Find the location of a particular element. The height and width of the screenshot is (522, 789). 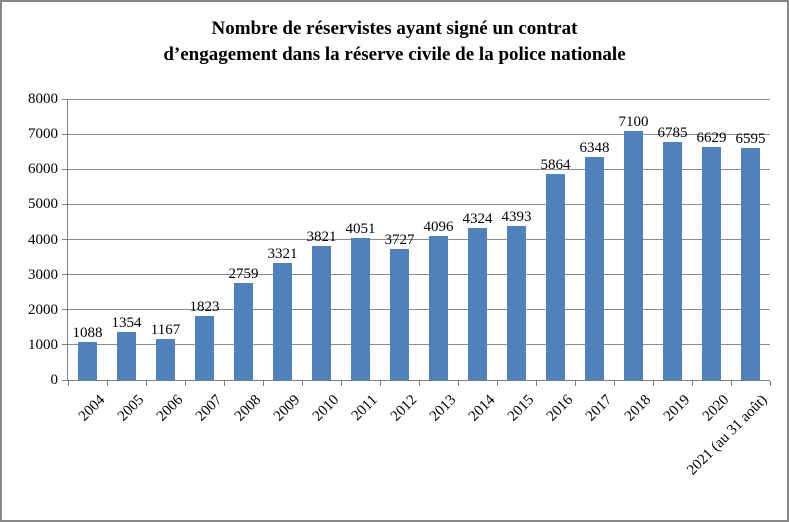

y-tick-label: 0 is located at coordinates (54, 380).